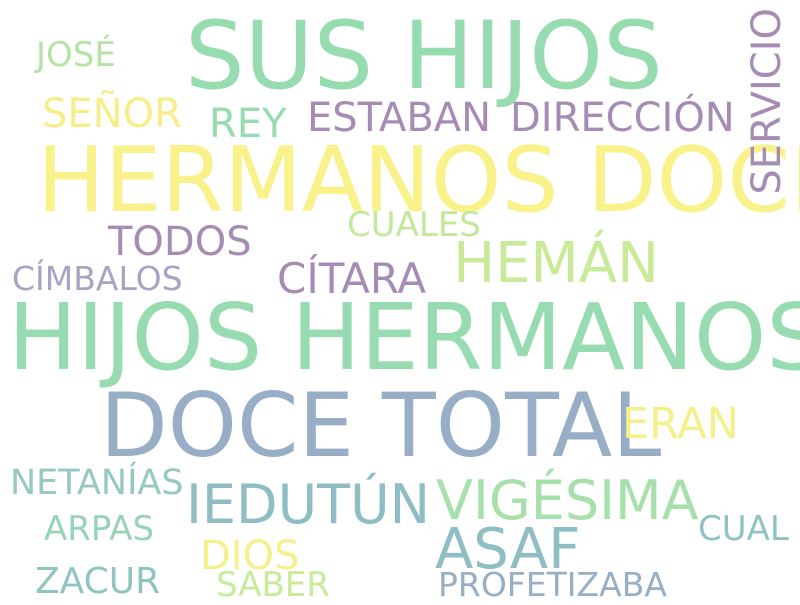 The image size is (800, 605). Describe the element at coordinates (567, 500) in the screenshot. I see `word-vigesima: VIGÉSIMA` at that location.